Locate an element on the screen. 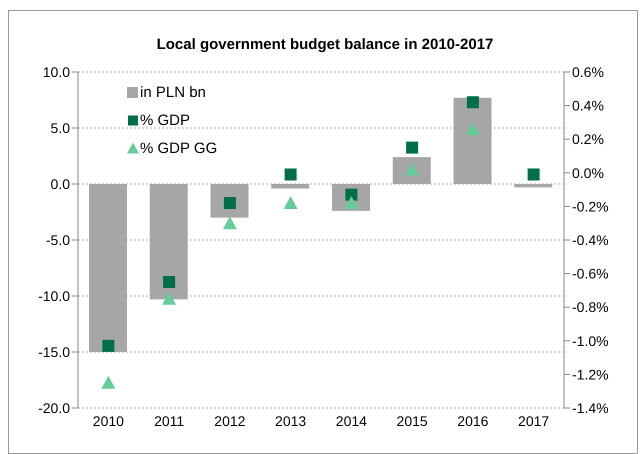 This screenshot has width=644, height=454. y2-tick-label: 0.6% is located at coordinates (588, 72).